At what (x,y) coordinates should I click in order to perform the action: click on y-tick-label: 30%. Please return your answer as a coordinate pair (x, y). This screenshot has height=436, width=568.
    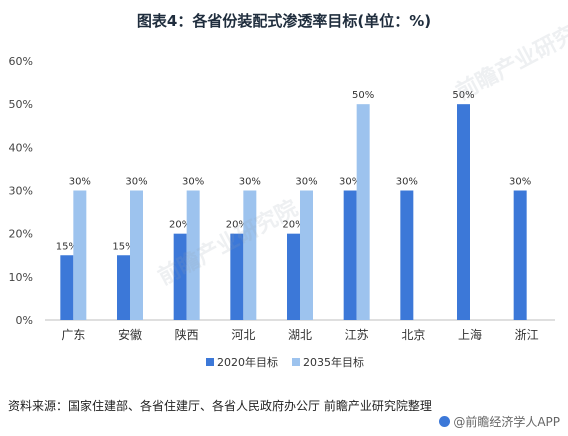
    Looking at the image, I should click on (21, 191).